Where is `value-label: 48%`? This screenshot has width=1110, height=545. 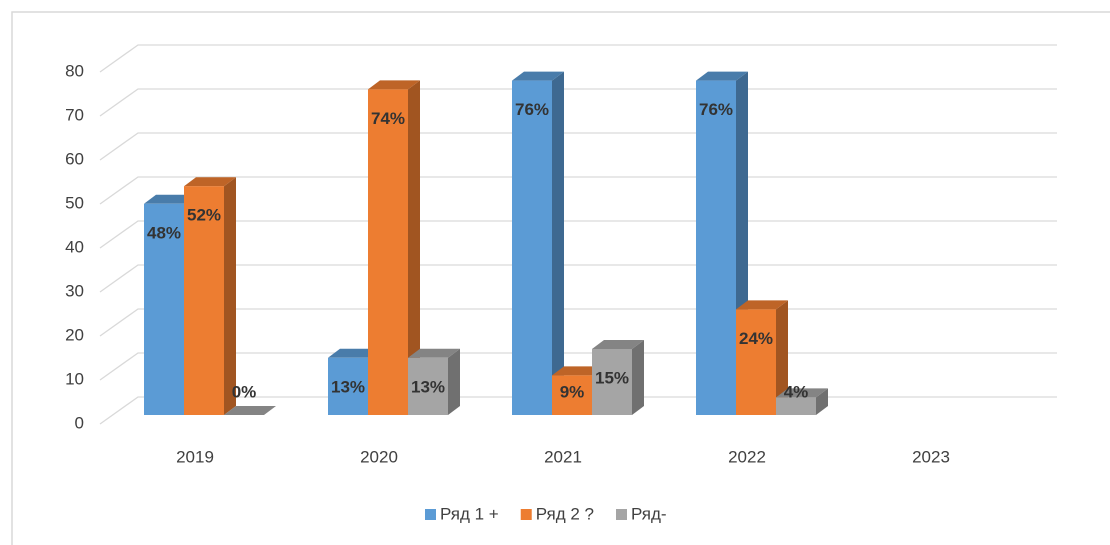 value-label: 48% is located at coordinates (164, 232).